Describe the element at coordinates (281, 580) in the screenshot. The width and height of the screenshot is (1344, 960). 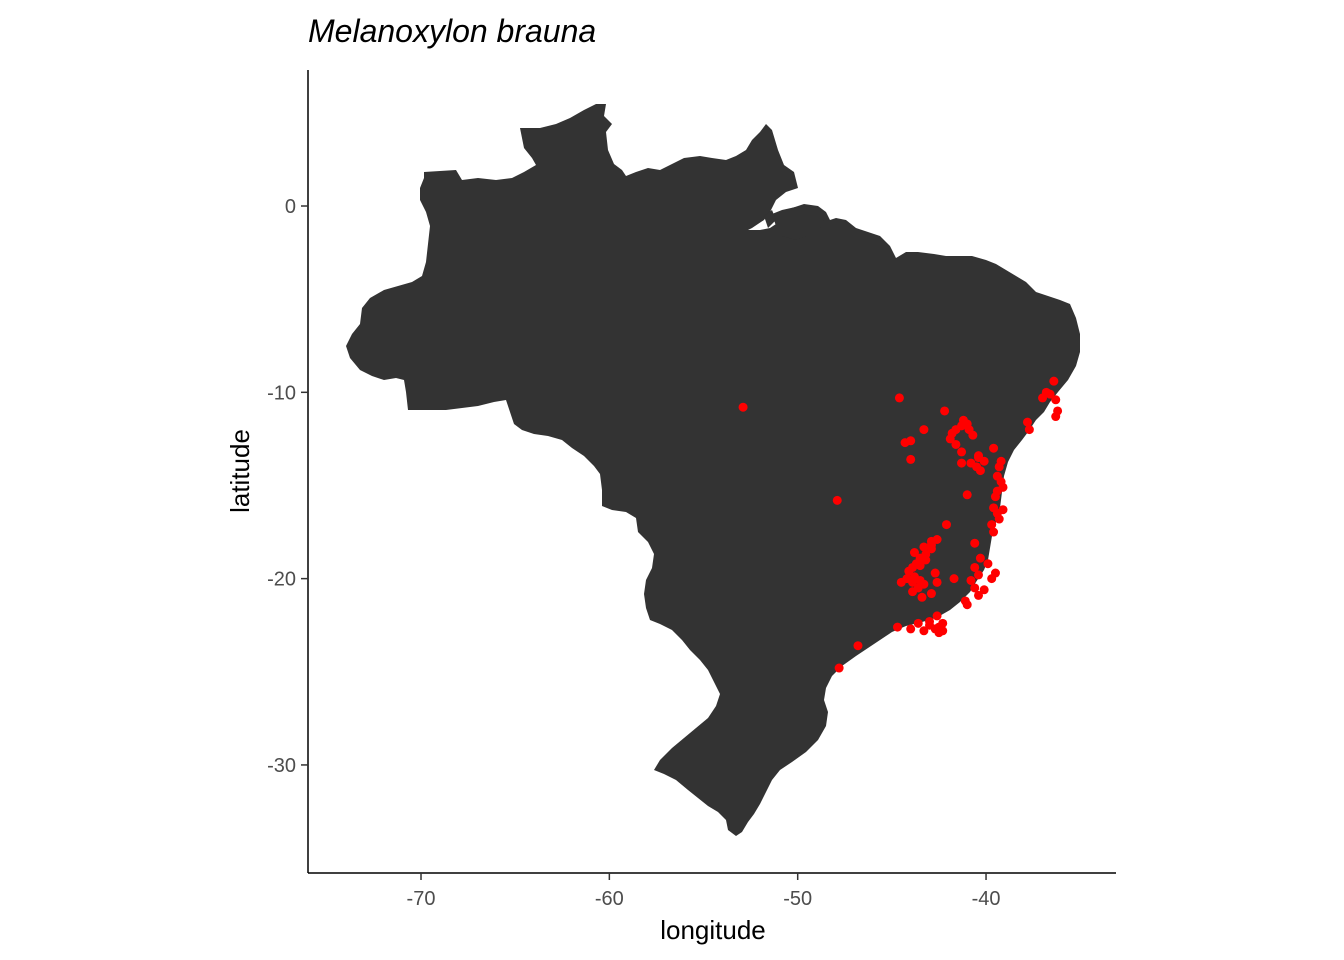
I see `y-tick-label: -20` at that location.